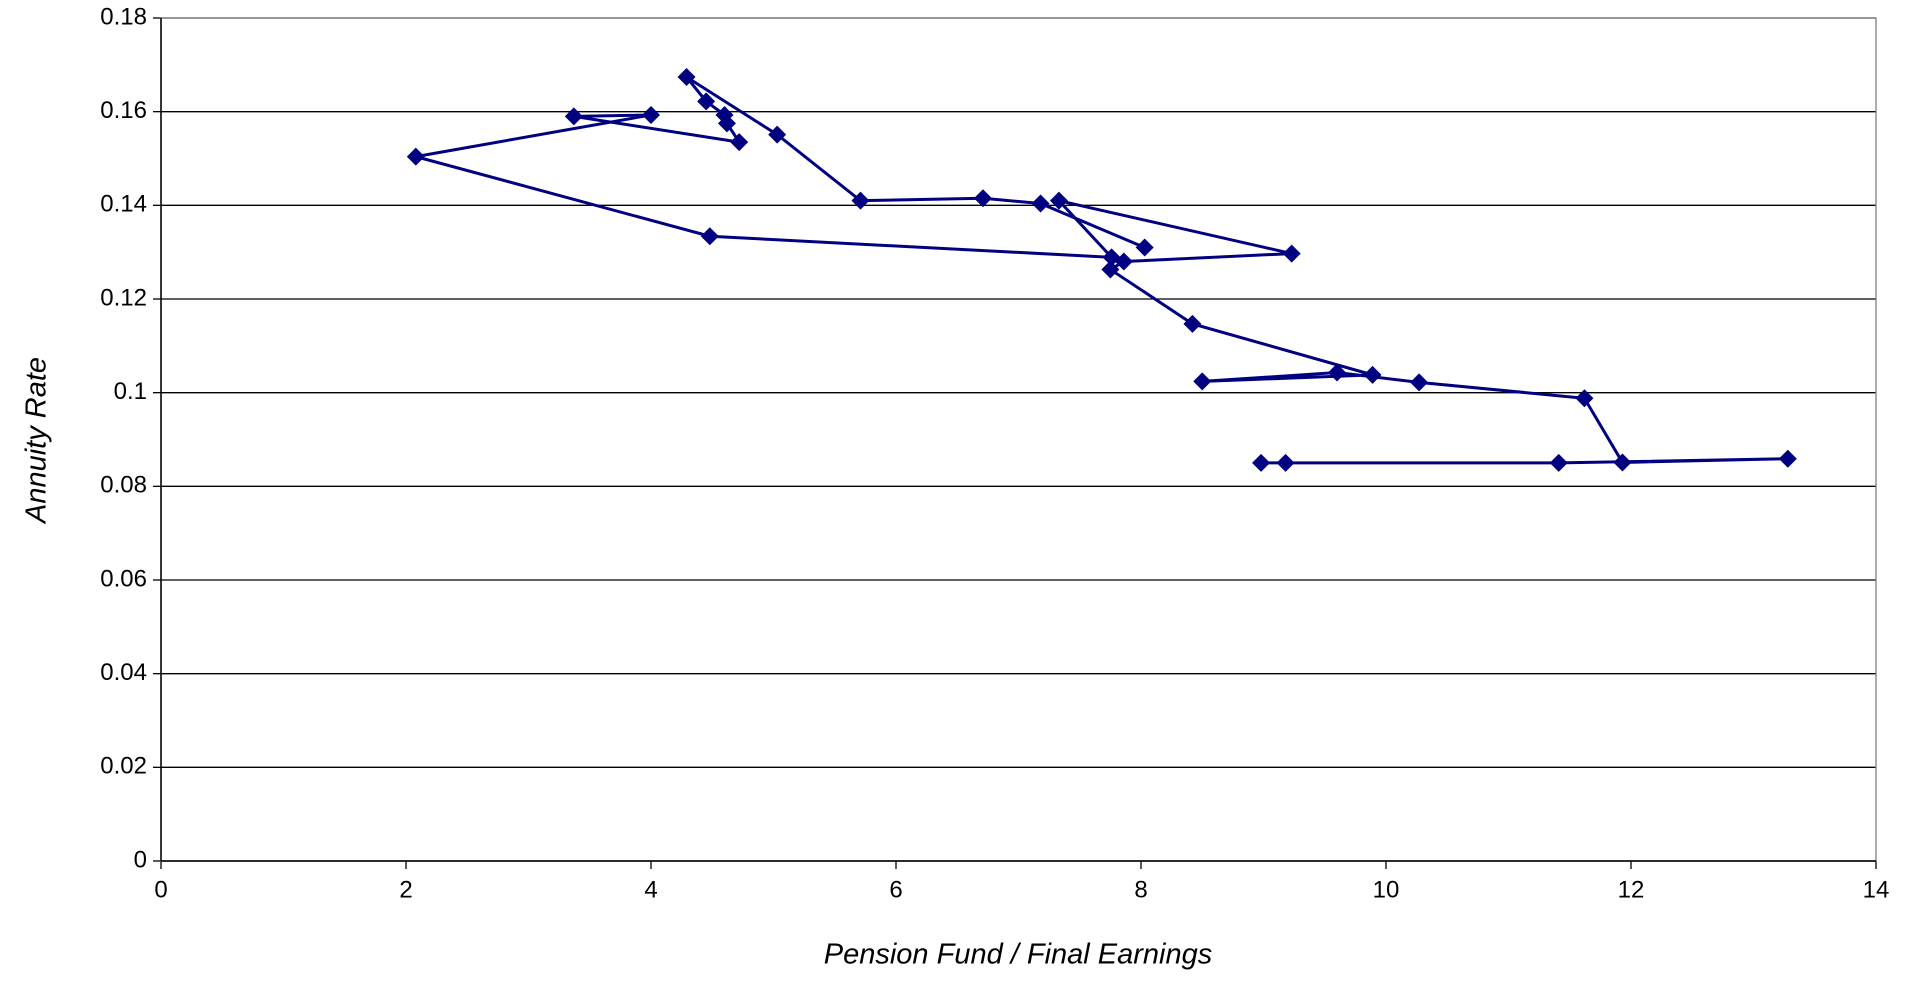 The height and width of the screenshot is (987, 1914). What do you see at coordinates (130, 391) in the screenshot?
I see `y-tick-label: 0.1` at bounding box center [130, 391].